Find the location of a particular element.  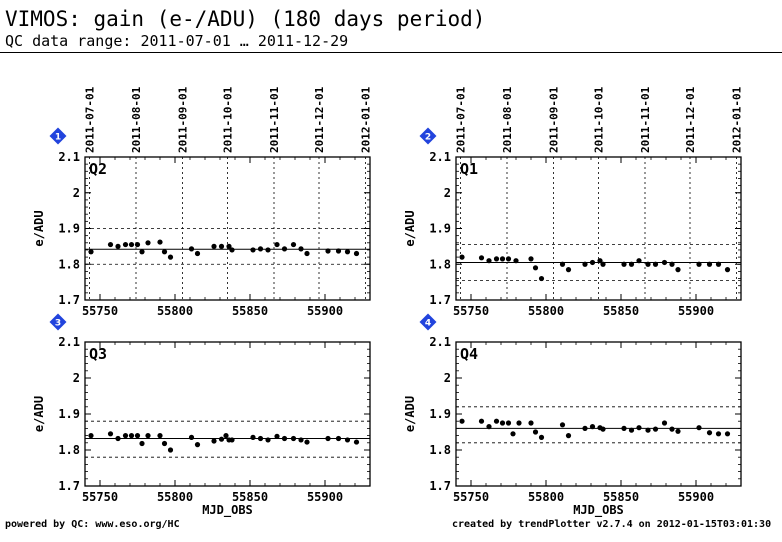

date-tick-label: 2012-01-01 is located at coordinates (366, 119).